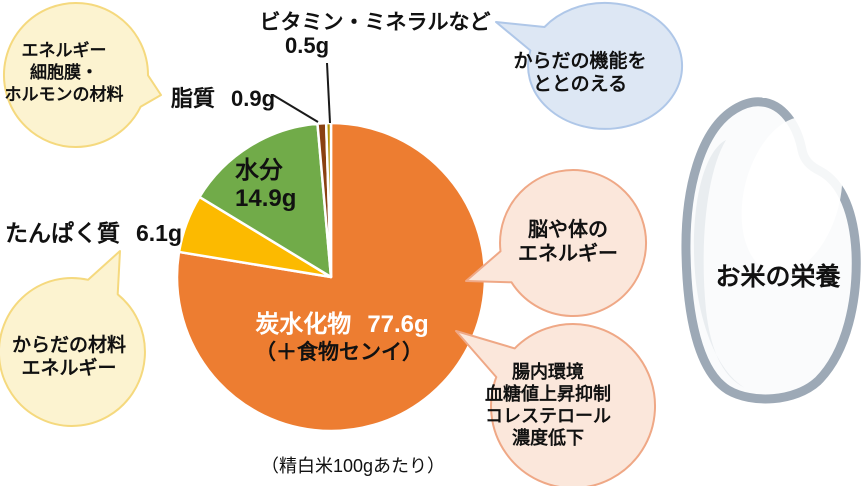 The image size is (864, 486). Describe the element at coordinates (328, 93) in the screenshot. I see `leader-line-vitamin-mineral` at that location.